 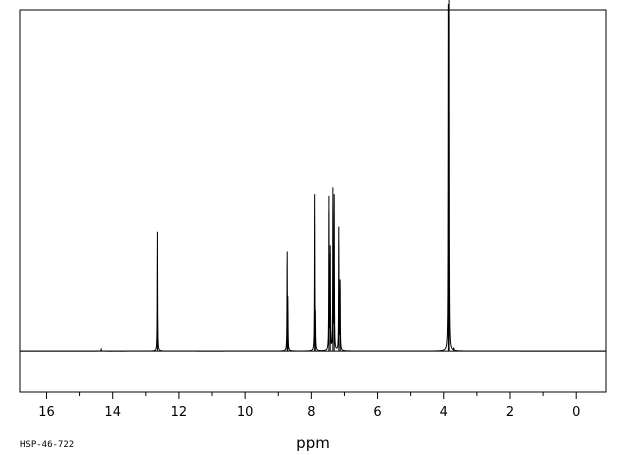 I want to click on x-tick-label-8: 8, so click(x=311, y=412).